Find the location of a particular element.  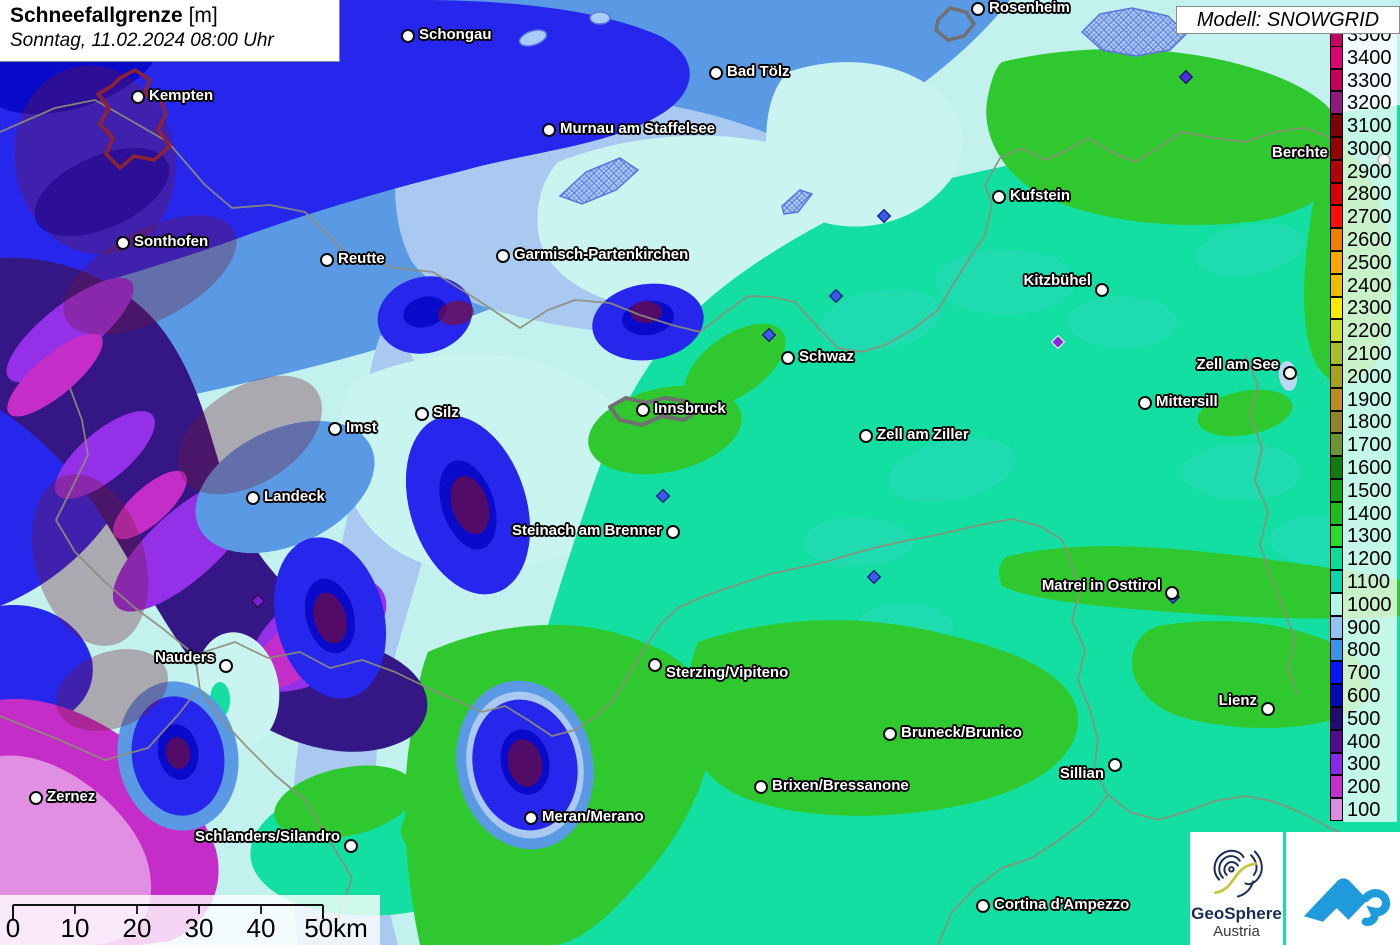

legend-value-label: 3300 is located at coordinates (1370, 81).